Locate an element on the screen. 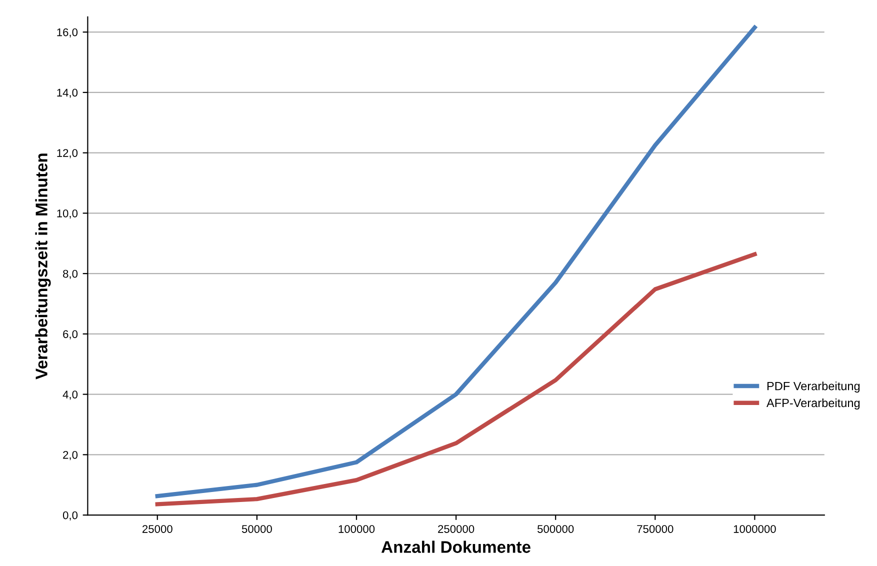  legend-label: AFP-Verarbeitung is located at coordinates (813, 404).